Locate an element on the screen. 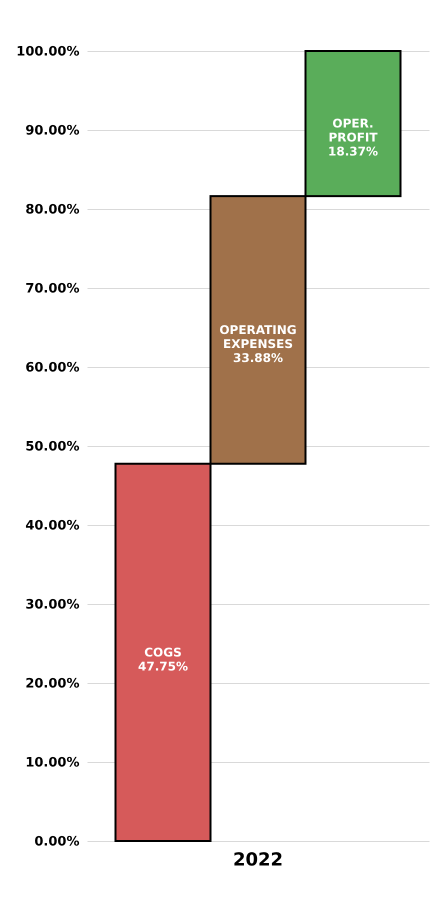 This screenshot has height=904, width=444. data-label: COGS 47.75% is located at coordinates (163, 659).